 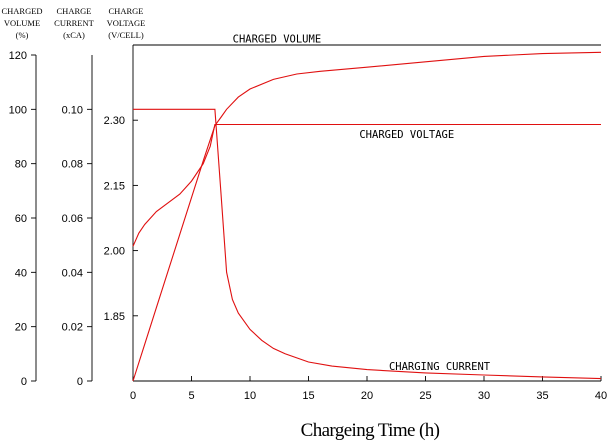 What do you see at coordinates (21, 273) in the screenshot?
I see `y-tick-label-volume: 40` at bounding box center [21, 273].